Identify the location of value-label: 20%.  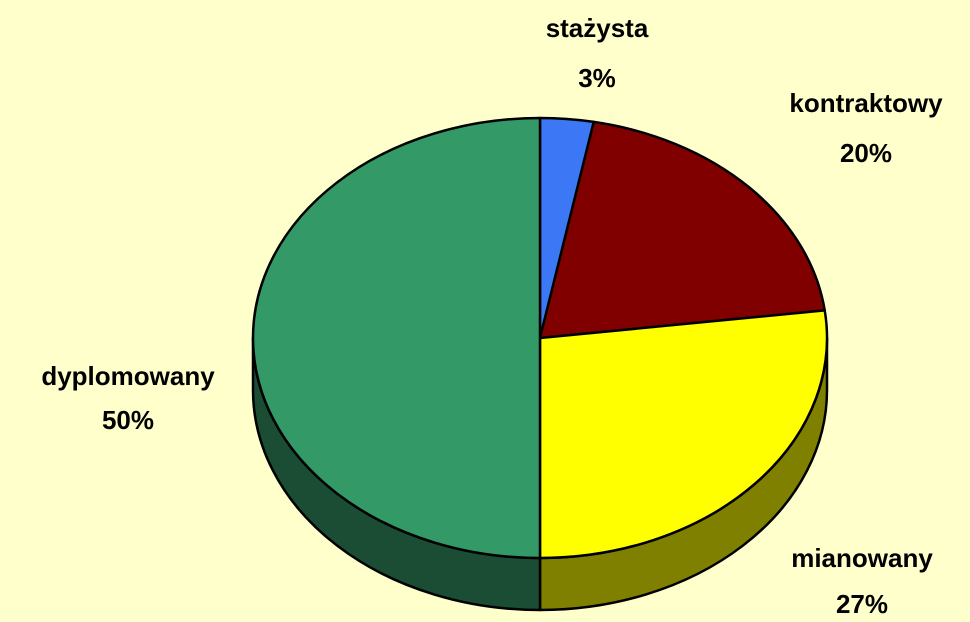
(866, 153).